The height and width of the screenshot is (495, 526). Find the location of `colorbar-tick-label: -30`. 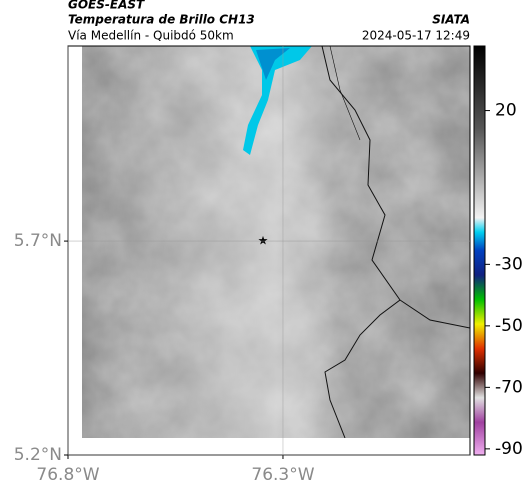

colorbar-tick-label: -30 is located at coordinates (509, 264).